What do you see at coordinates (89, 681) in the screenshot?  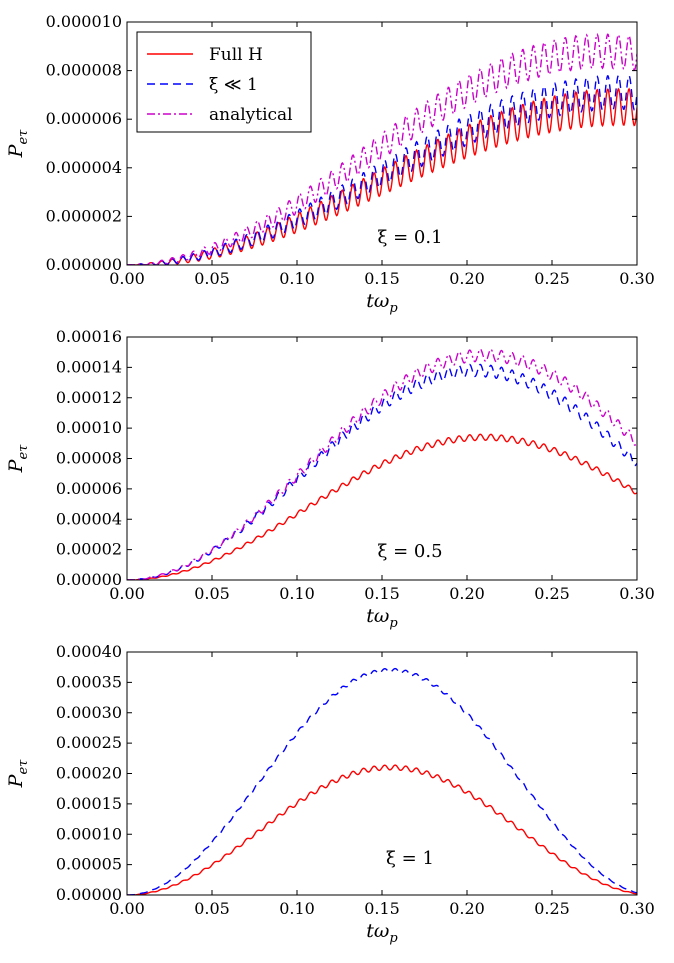 I see `y-tick-label: 0.00035` at bounding box center [89, 681].